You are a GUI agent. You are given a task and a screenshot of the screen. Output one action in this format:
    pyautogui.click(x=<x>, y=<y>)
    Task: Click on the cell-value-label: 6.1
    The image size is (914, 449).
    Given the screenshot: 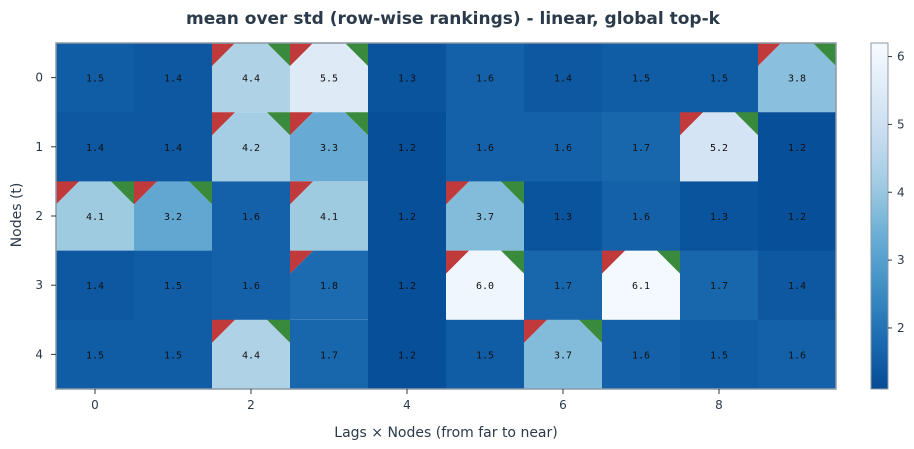 What is the action you would take?
    pyautogui.click(x=641, y=286)
    